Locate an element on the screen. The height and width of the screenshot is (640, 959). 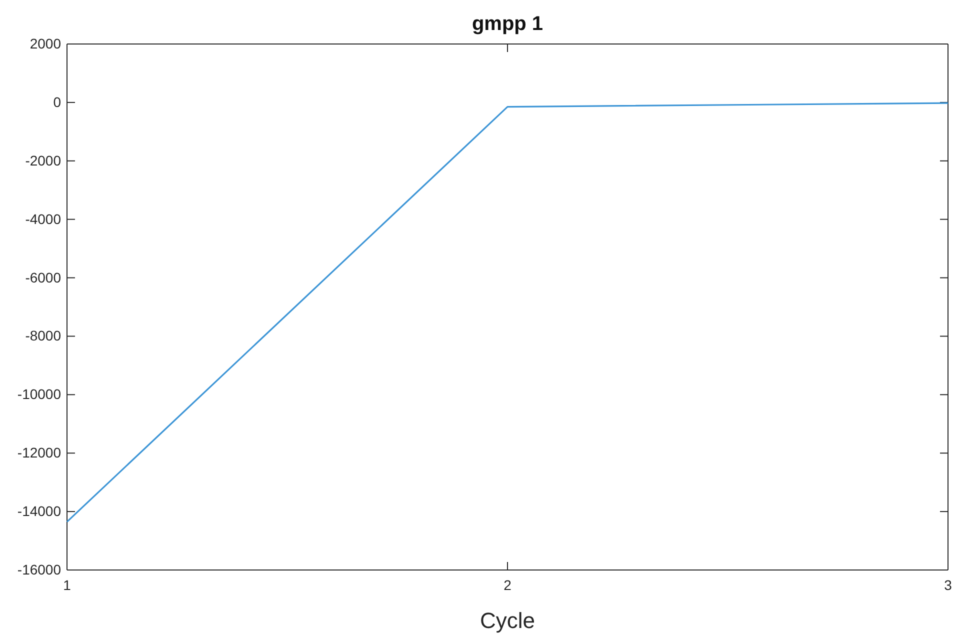
x-tick-label: 3 is located at coordinates (948, 584).